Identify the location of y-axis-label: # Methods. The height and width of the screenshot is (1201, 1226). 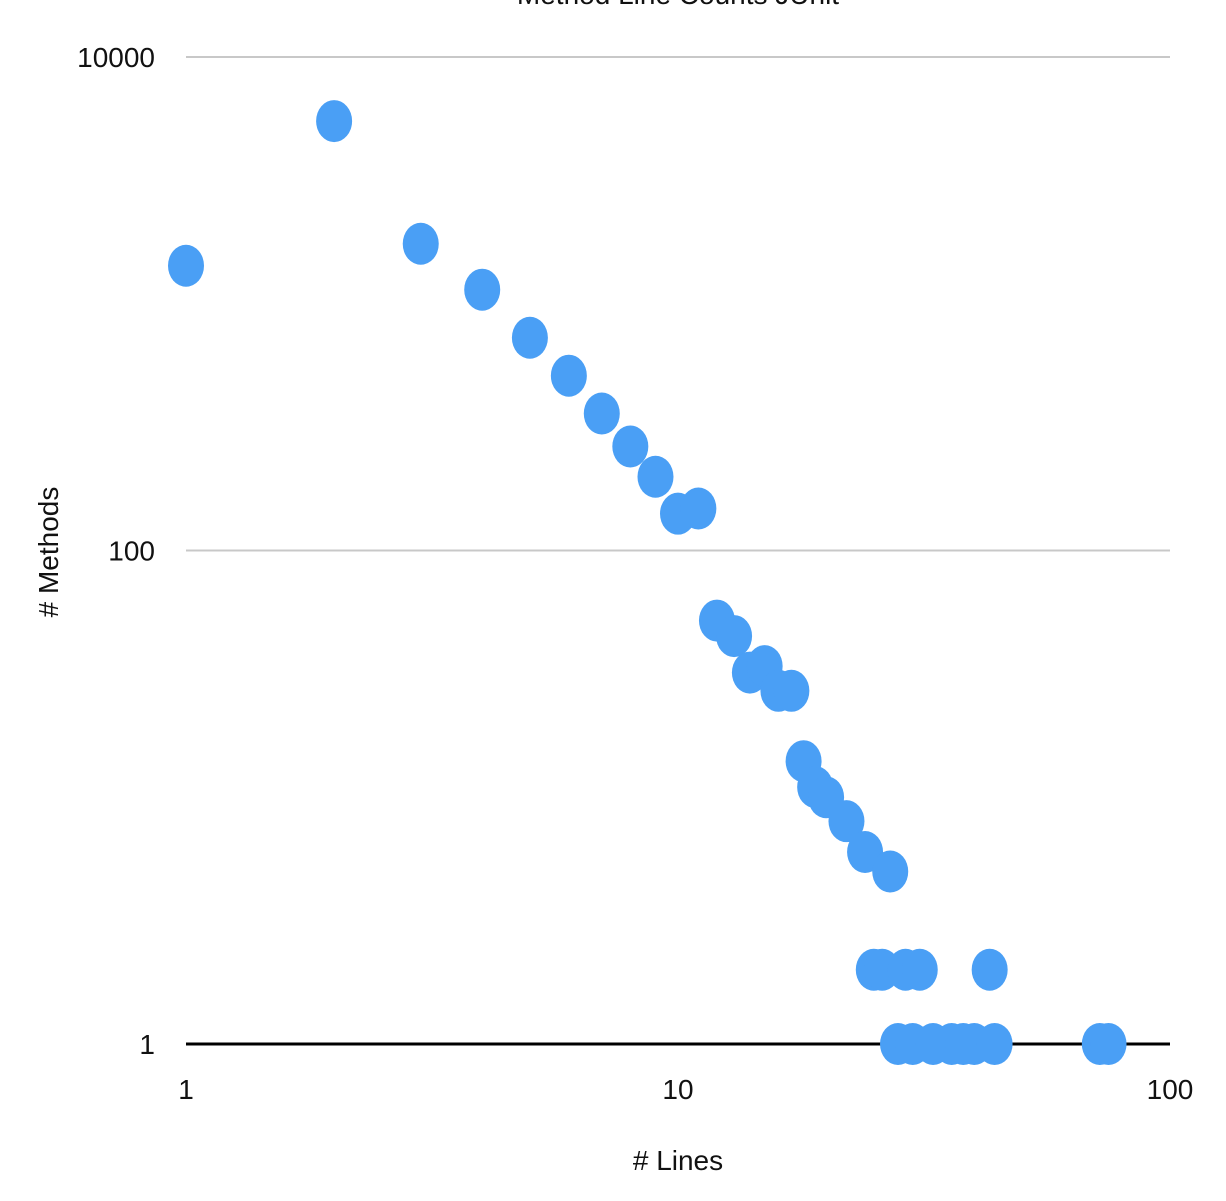
(48, 552).